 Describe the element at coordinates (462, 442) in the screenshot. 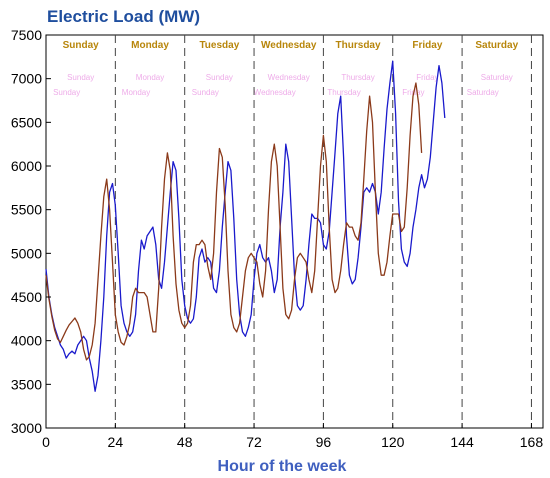

I see `x-tick-label: 144` at that location.